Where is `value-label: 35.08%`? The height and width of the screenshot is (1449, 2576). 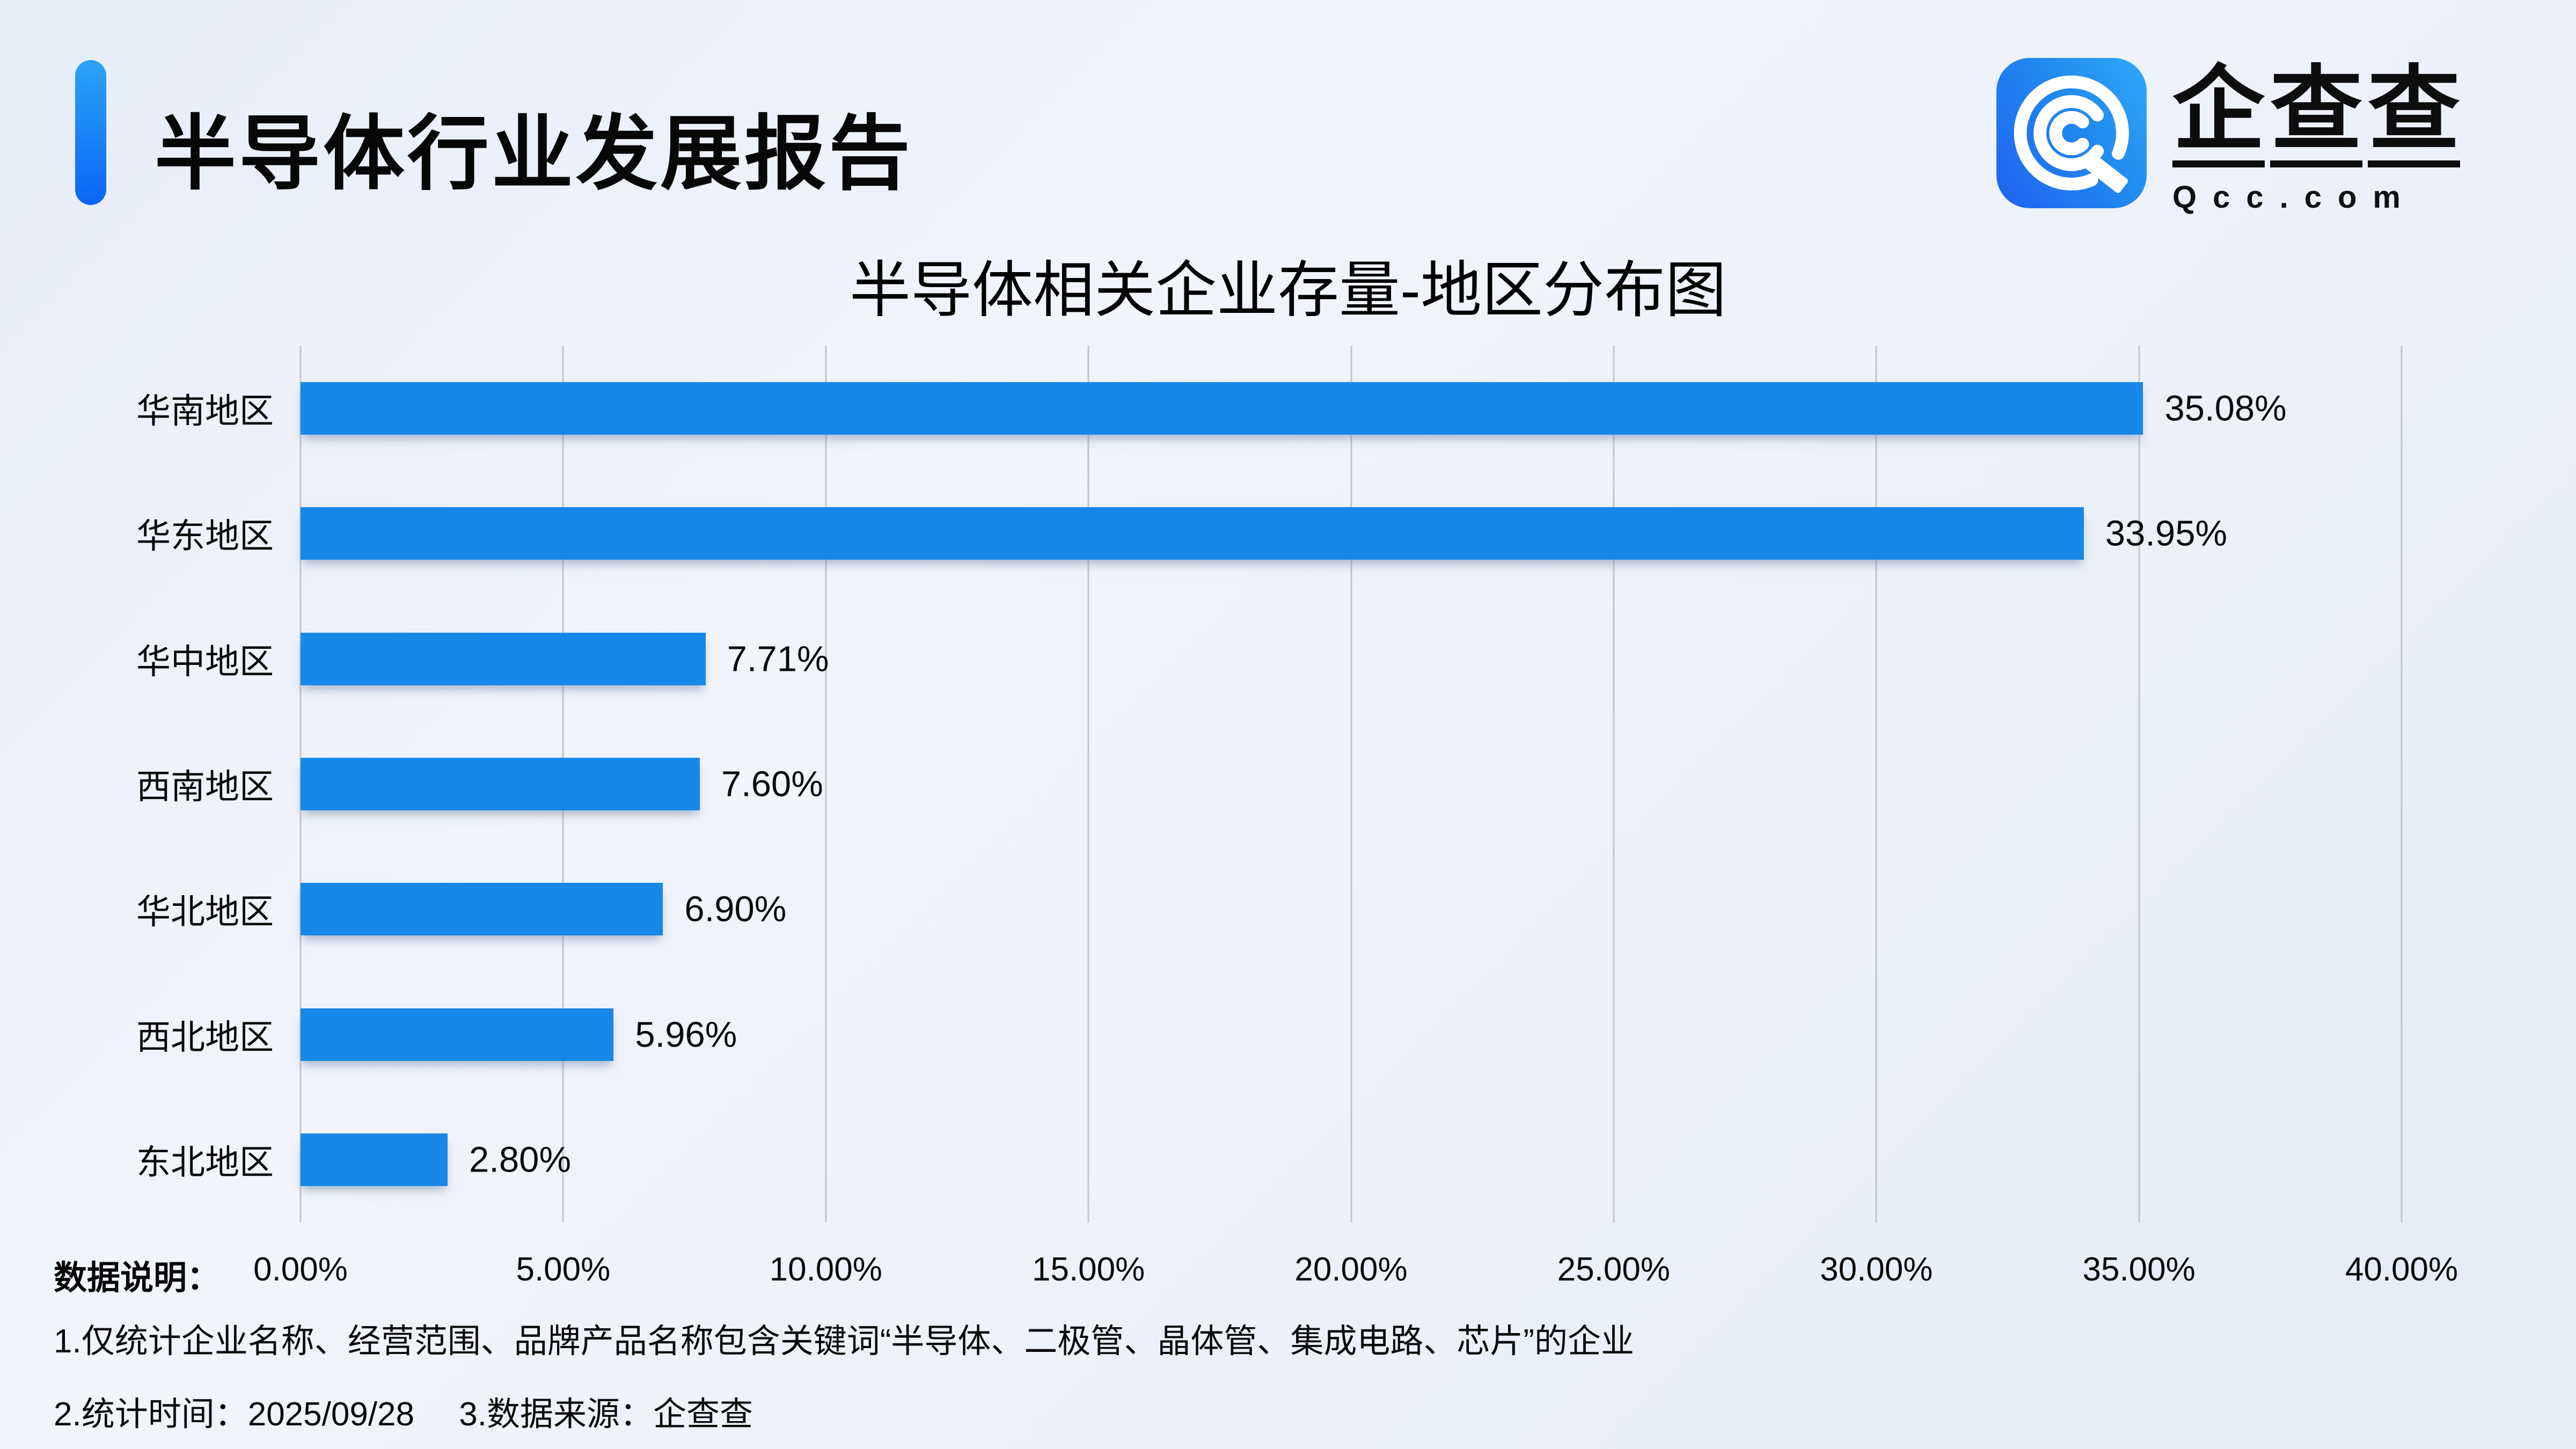
value-label: 35.08% is located at coordinates (2225, 408).